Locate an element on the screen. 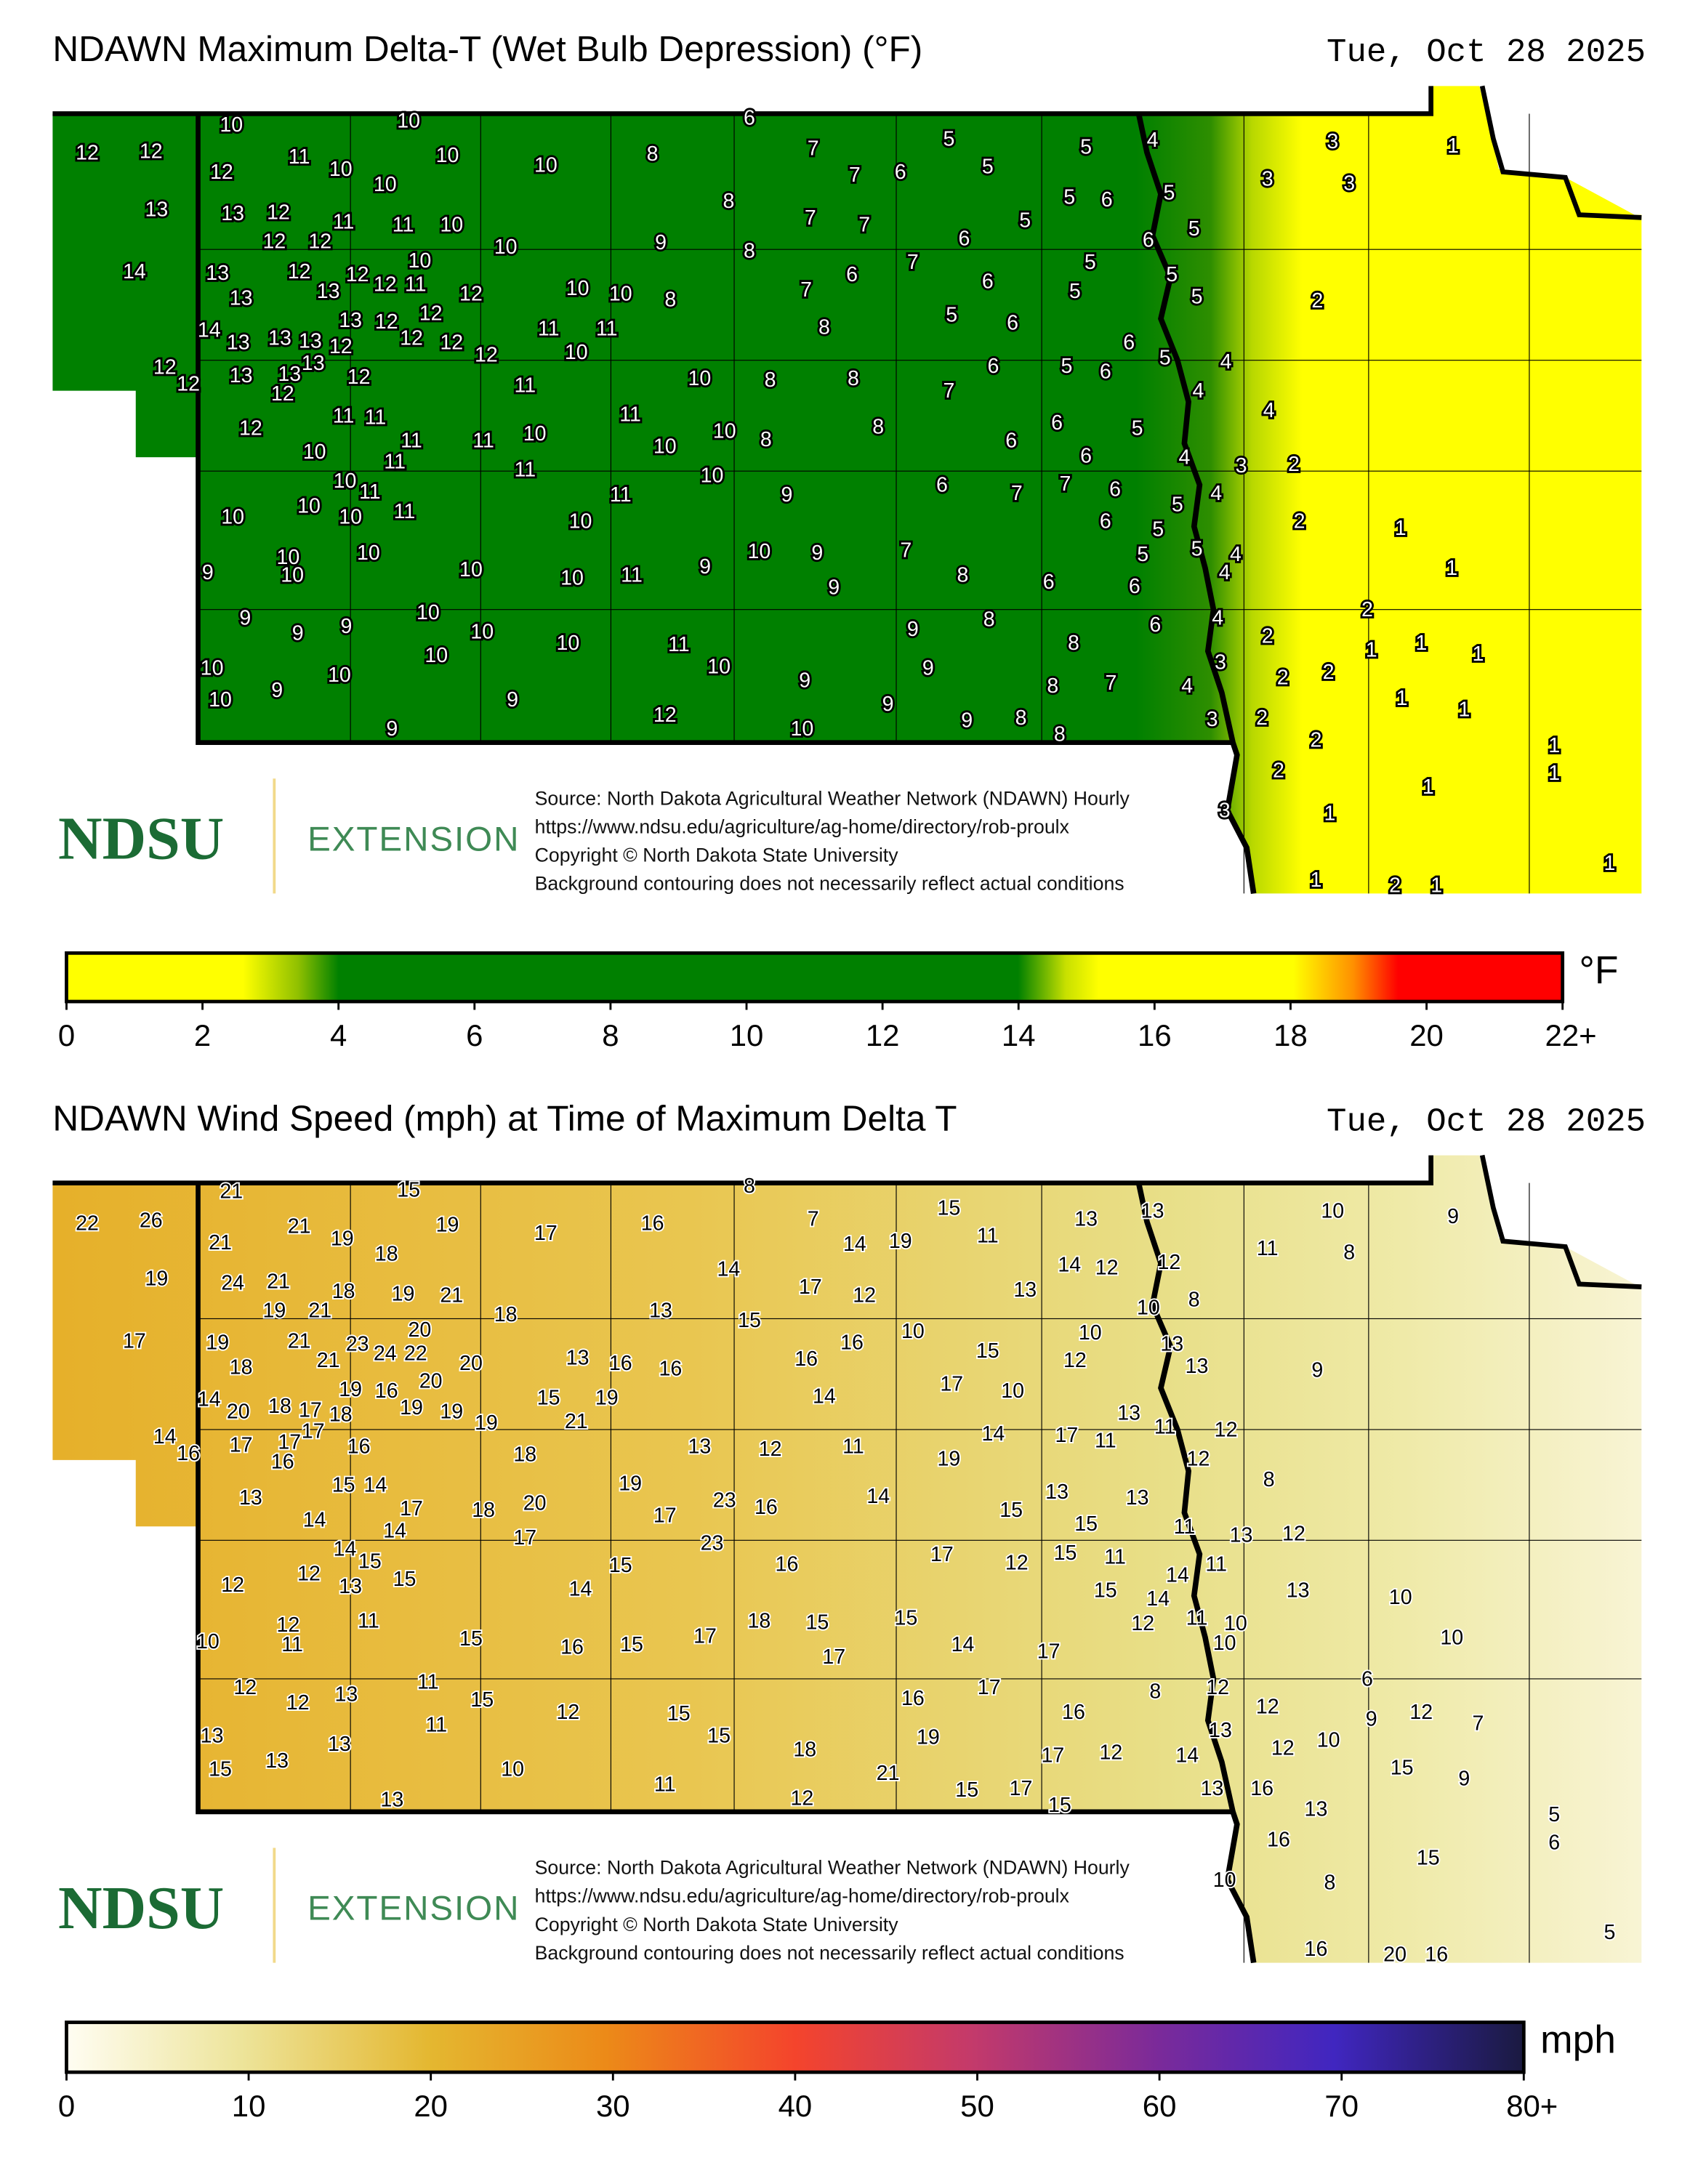  station-wind-speed-value: 26 is located at coordinates (151, 1221).